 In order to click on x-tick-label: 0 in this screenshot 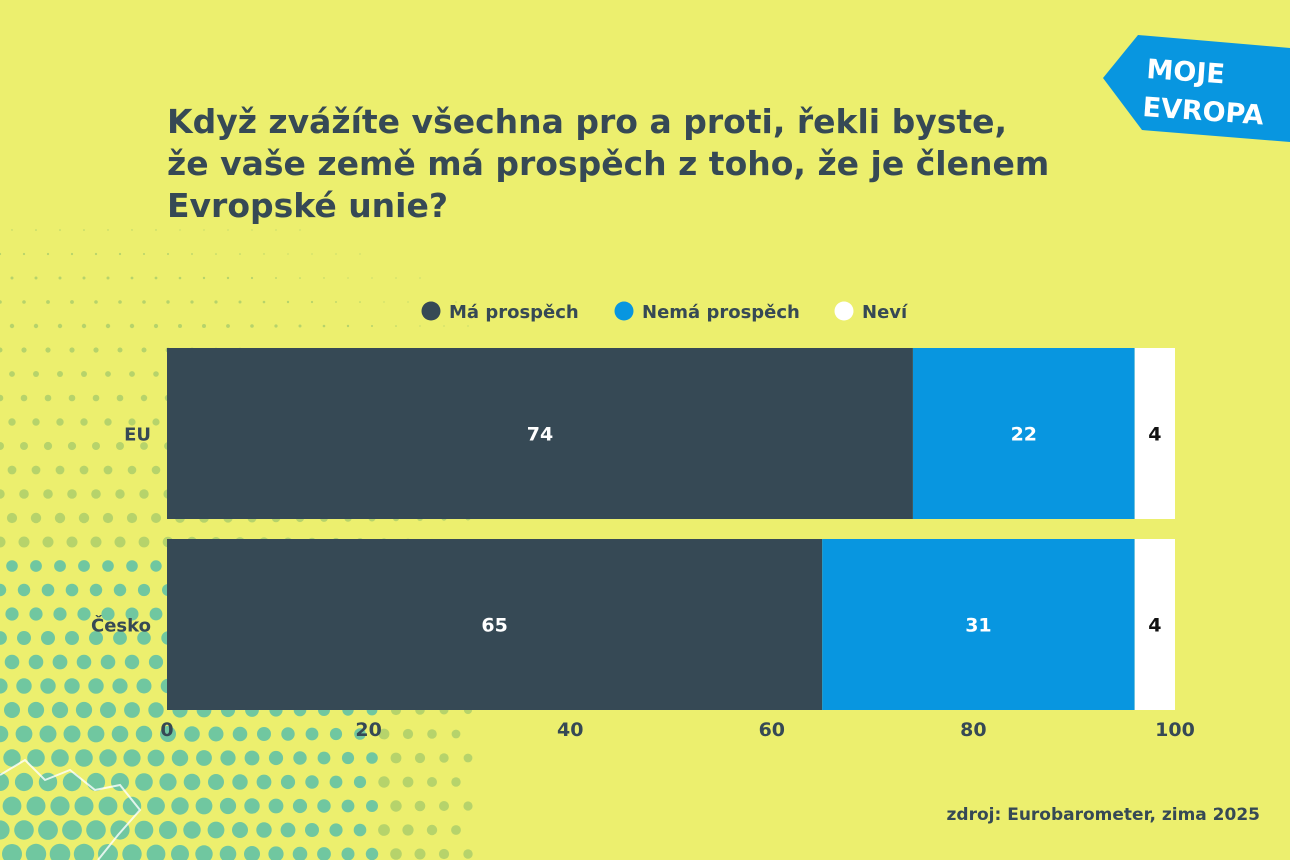, I will do `click(166, 730)`.